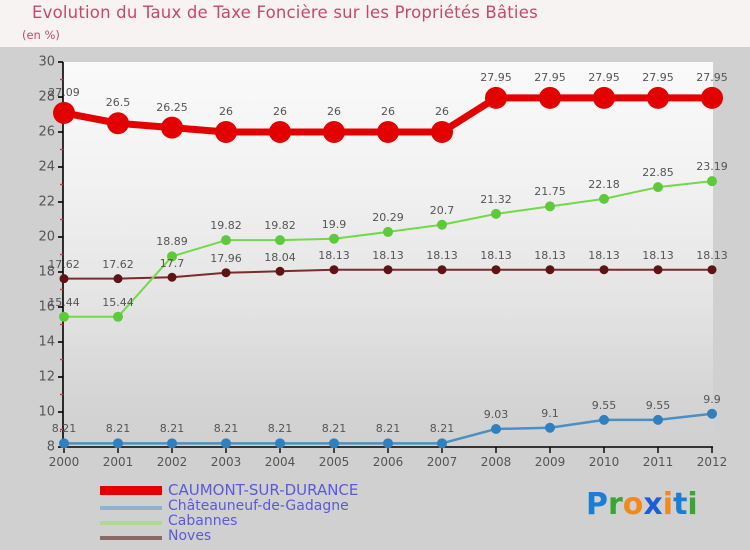  What do you see at coordinates (46, 412) in the screenshot?
I see `y-axis-tick-label: 10` at bounding box center [46, 412].